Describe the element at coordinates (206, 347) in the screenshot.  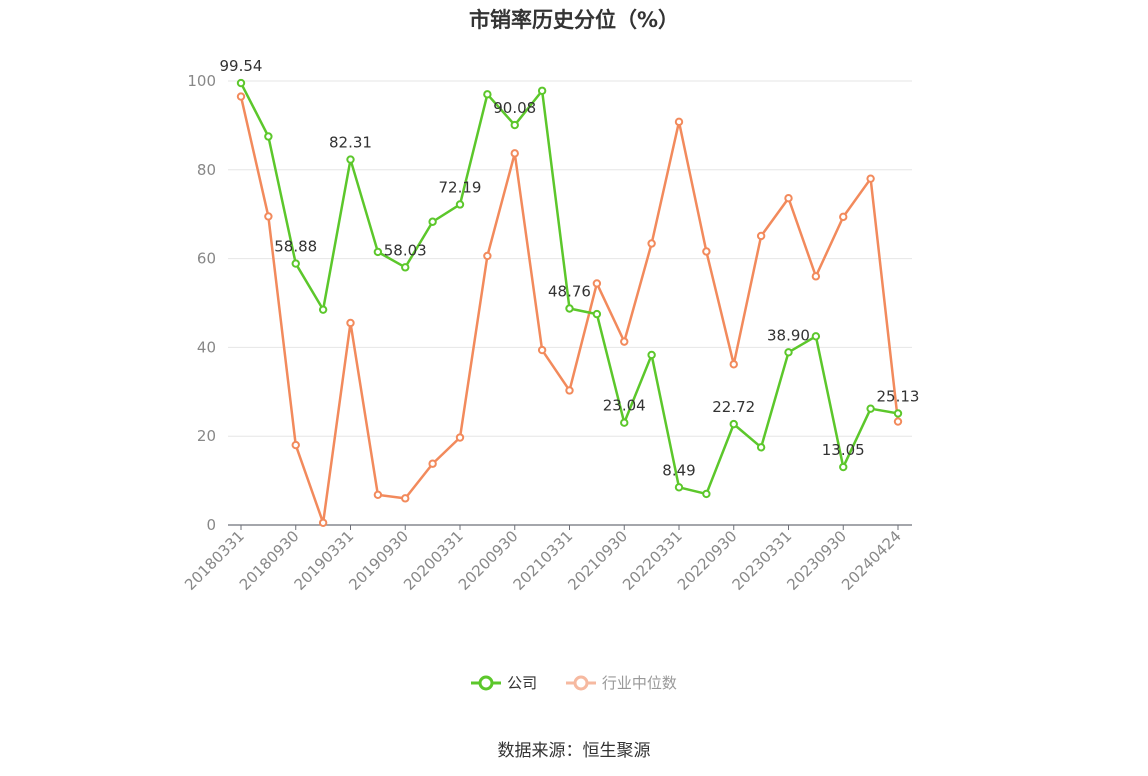
I see `y-tick-label: 40` at that location.